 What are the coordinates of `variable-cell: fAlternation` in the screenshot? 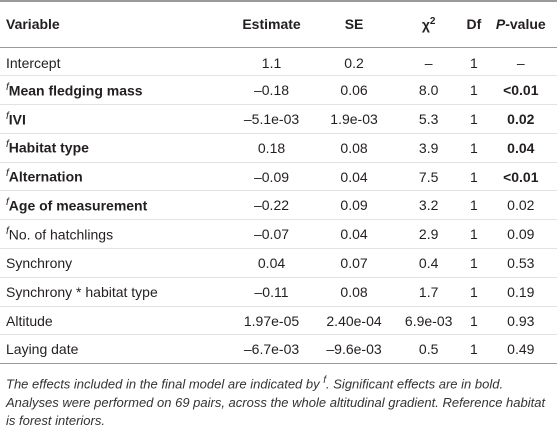 It's located at (115, 177).